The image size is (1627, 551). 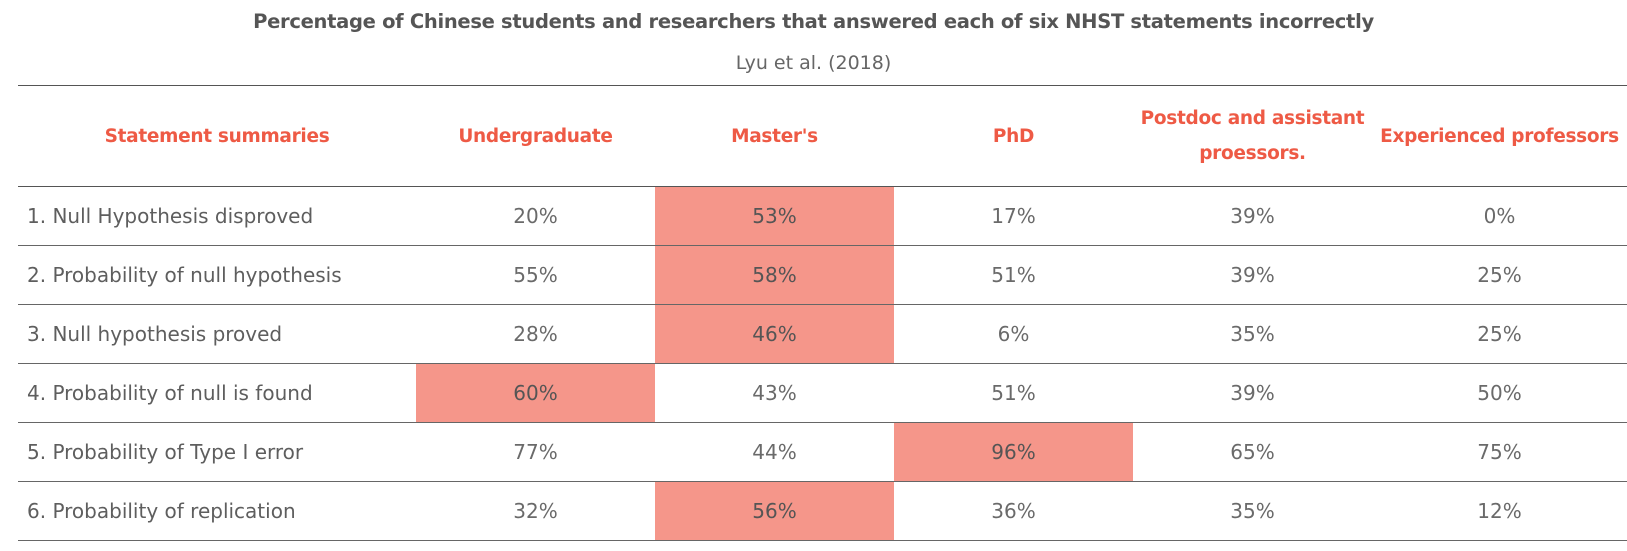 What do you see at coordinates (1499, 216) in the screenshot?
I see `table-cell: 0%` at bounding box center [1499, 216].